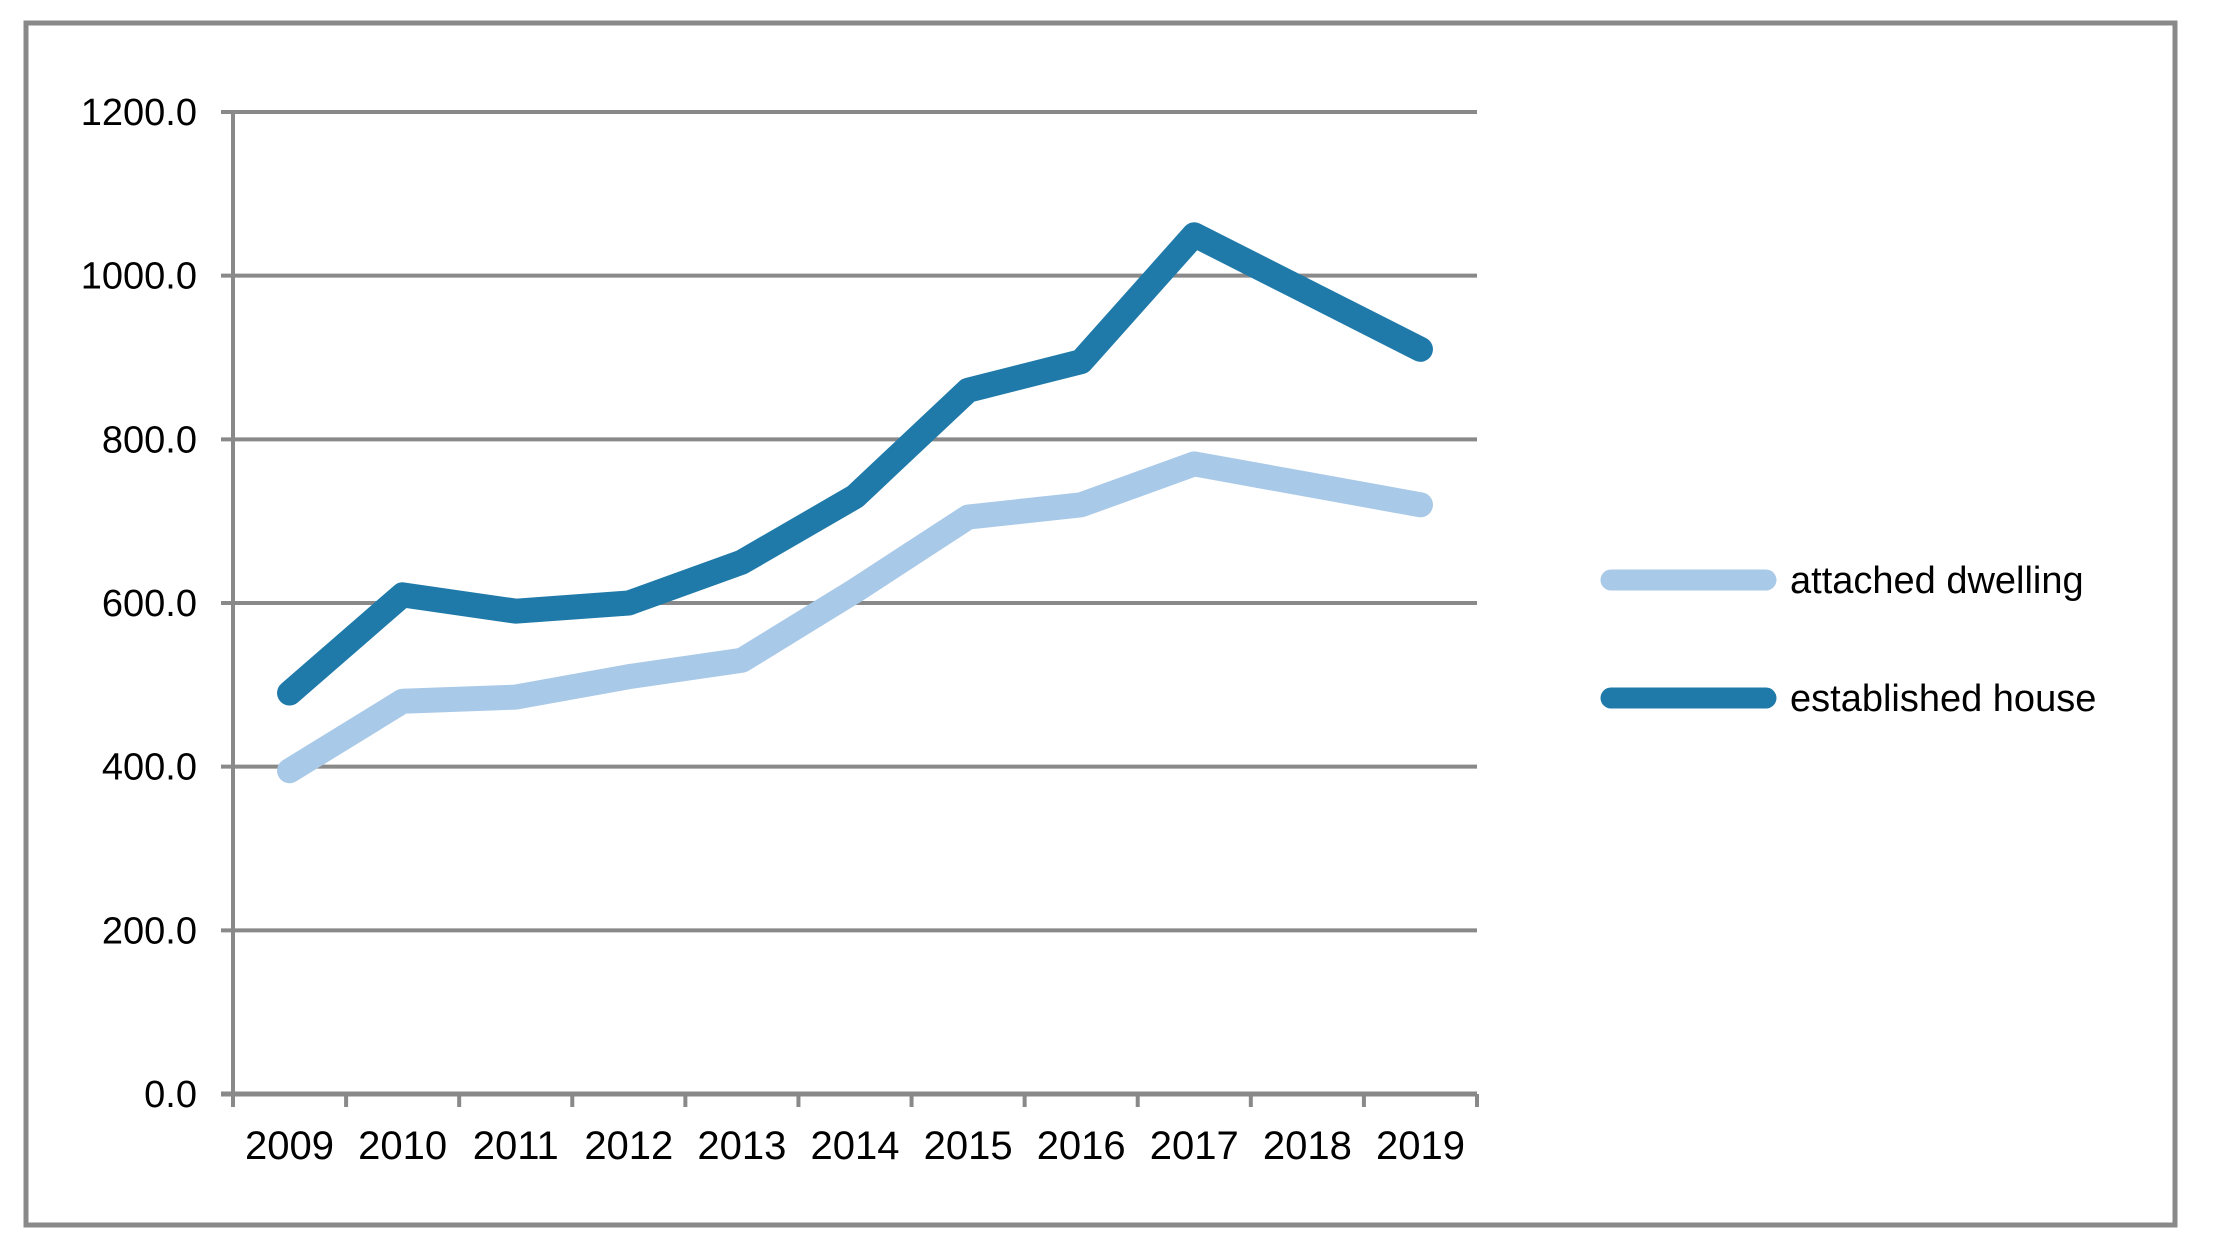 The width and height of the screenshot is (2213, 1255). Describe the element at coordinates (149, 604) in the screenshot. I see `y-tick-label: 600.0` at that location.